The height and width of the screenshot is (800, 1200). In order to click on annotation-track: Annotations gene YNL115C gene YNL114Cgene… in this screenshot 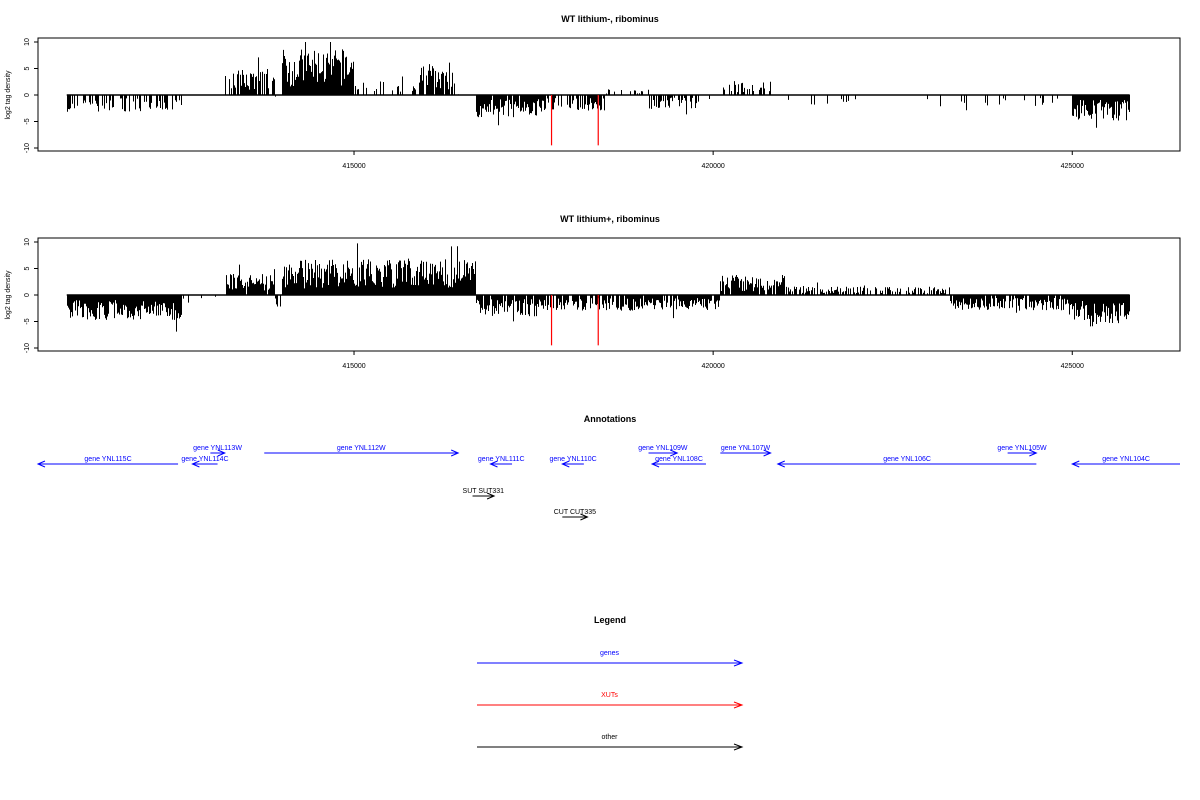, I will do `click(608, 467)`.